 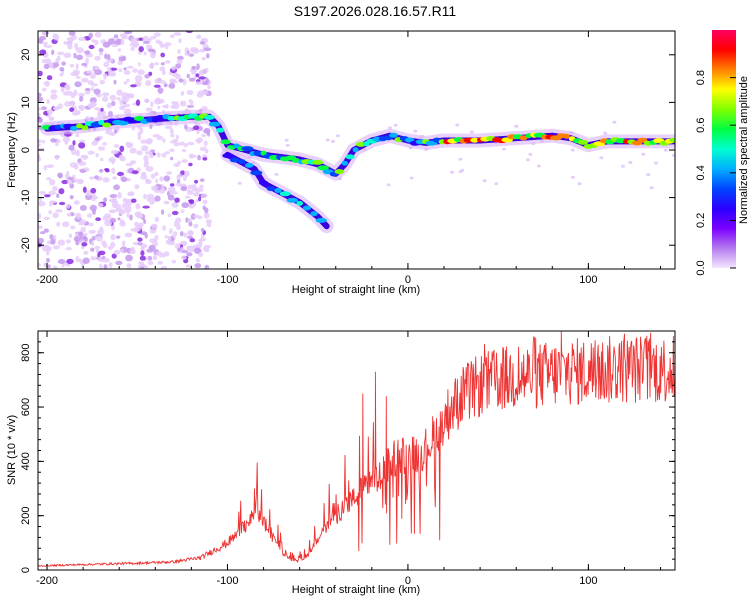 What do you see at coordinates (701, 220) in the screenshot?
I see `colorbar-tick-label: 0.2` at bounding box center [701, 220].